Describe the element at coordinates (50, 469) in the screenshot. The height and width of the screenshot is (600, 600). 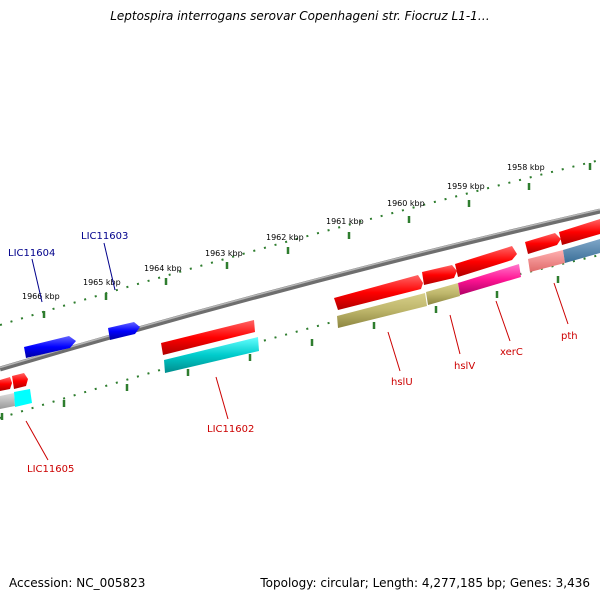
I see `label-lic11605: LIC11605` at that location.